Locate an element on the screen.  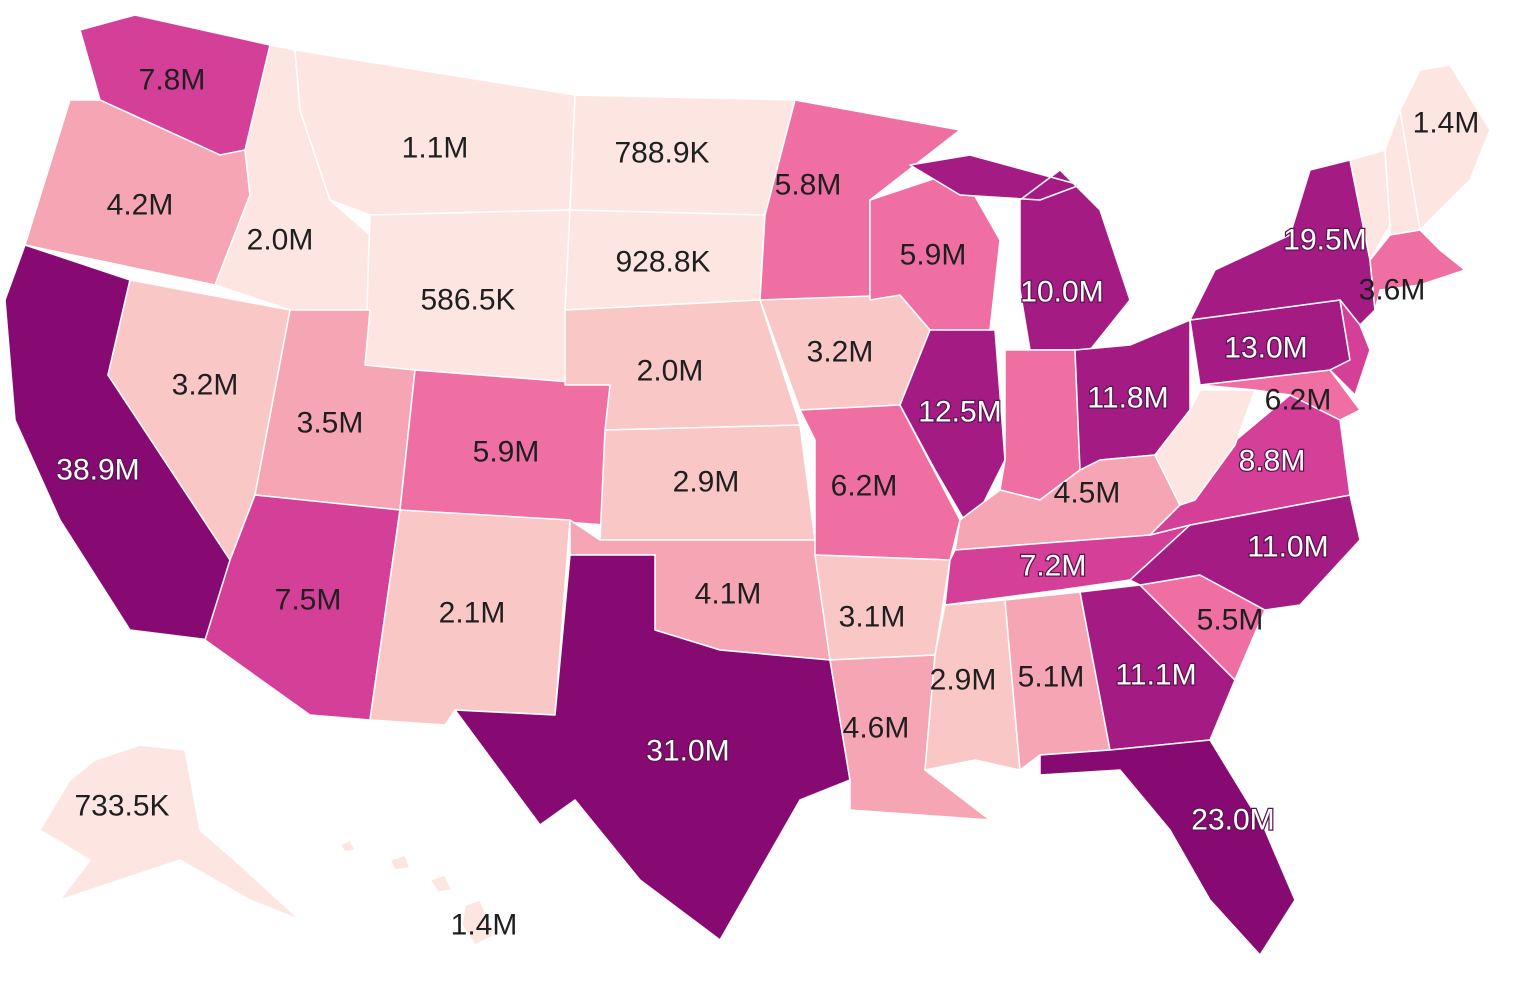
state-in is located at coordinates (1040, 425).